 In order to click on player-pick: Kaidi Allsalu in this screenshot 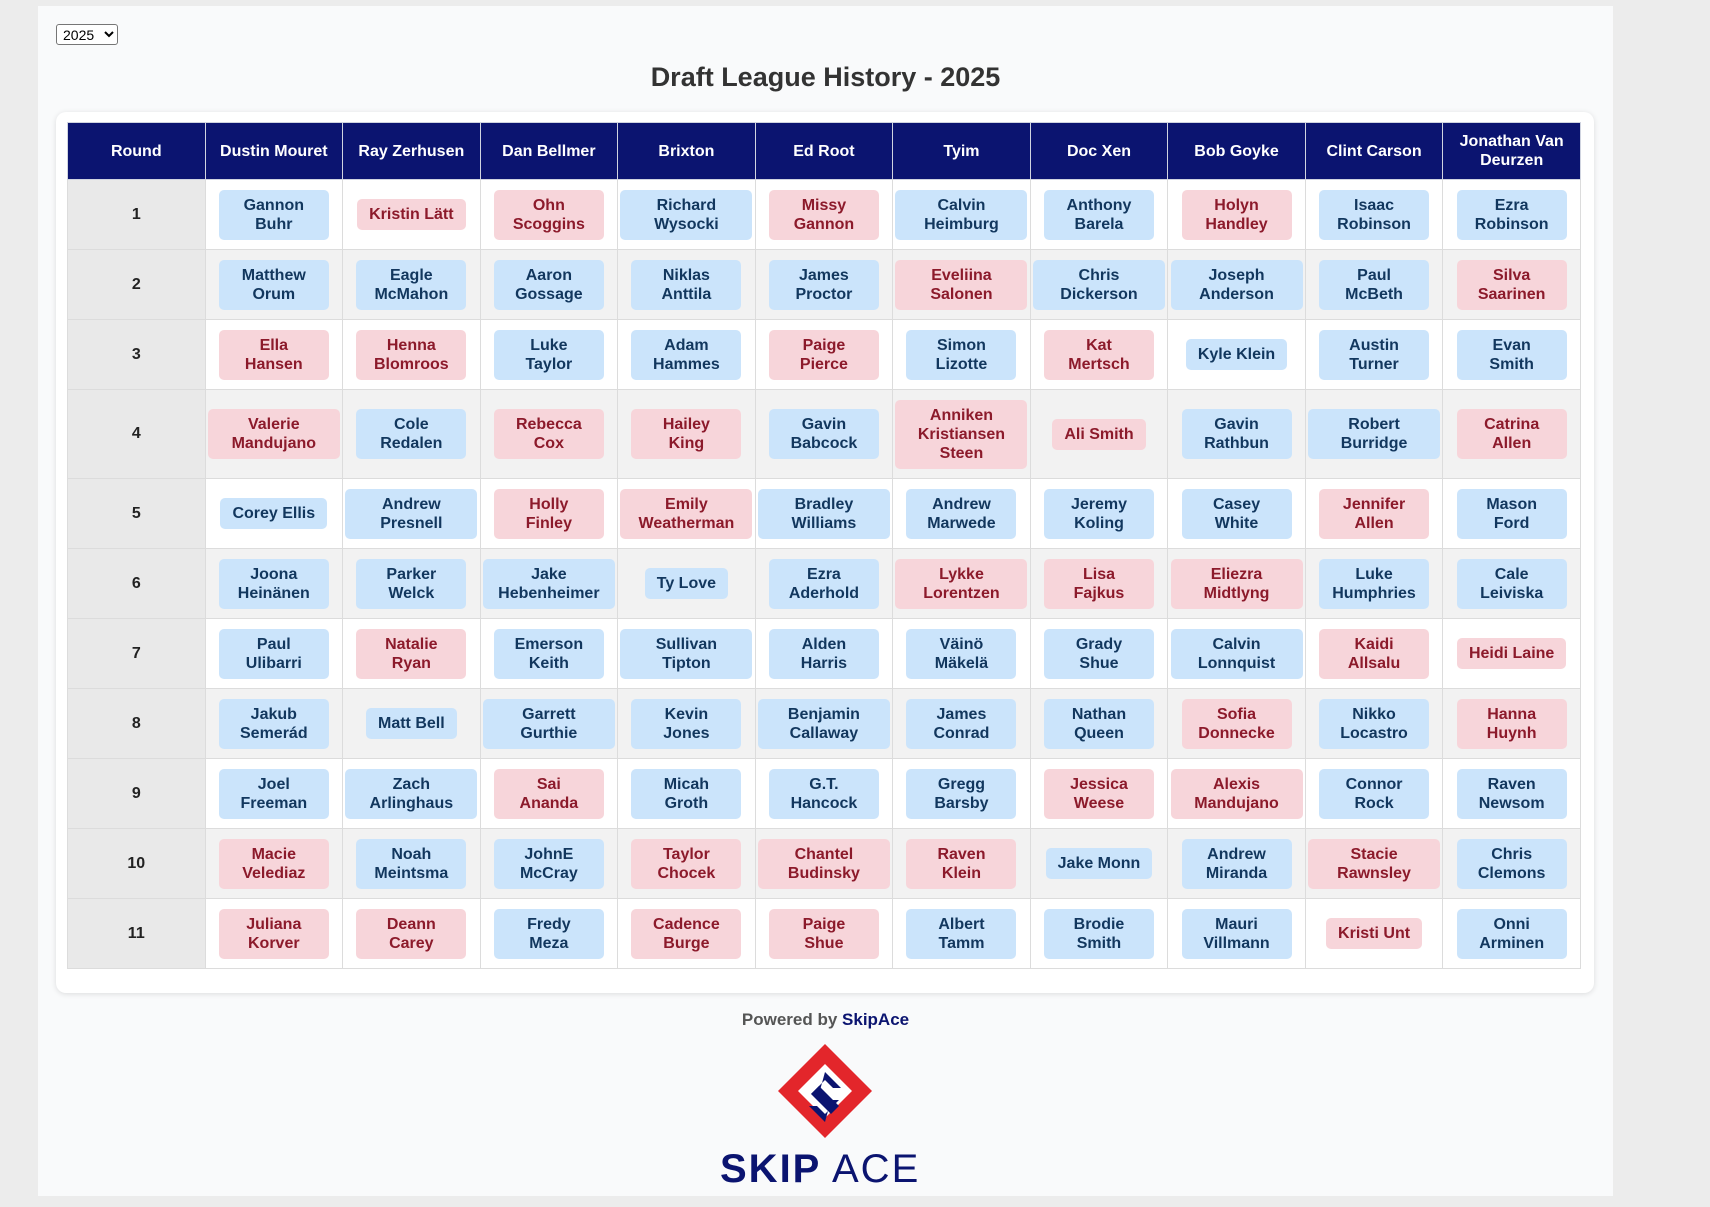, I will do `click(1374, 653)`.